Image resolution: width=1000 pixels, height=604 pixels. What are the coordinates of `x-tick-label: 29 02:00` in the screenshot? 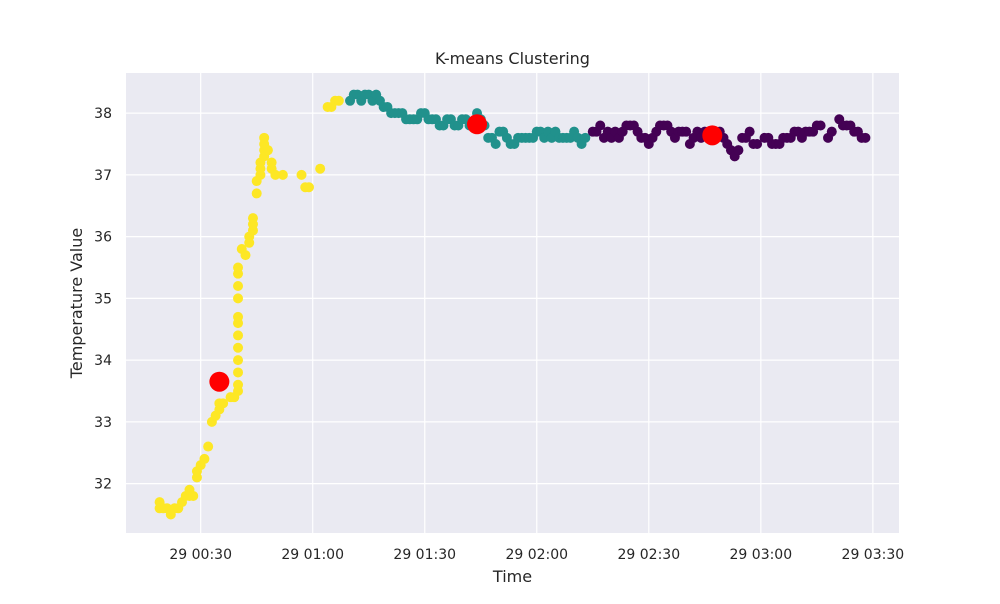 It's located at (536, 555).